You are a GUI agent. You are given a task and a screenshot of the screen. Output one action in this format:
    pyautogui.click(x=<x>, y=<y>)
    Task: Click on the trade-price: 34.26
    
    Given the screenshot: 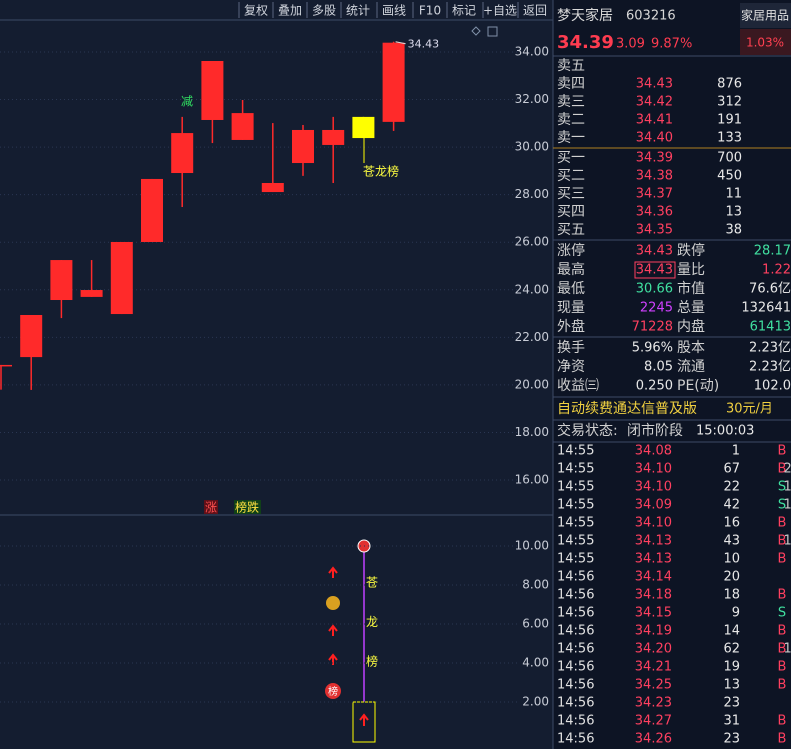 What is the action you would take?
    pyautogui.click(x=653, y=739)
    